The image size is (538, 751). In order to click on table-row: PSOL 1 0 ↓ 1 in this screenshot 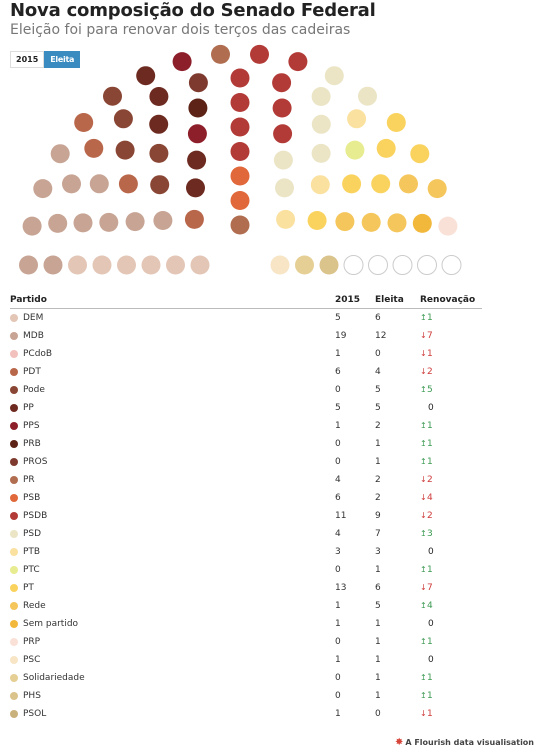, I will do `click(246, 714)`.